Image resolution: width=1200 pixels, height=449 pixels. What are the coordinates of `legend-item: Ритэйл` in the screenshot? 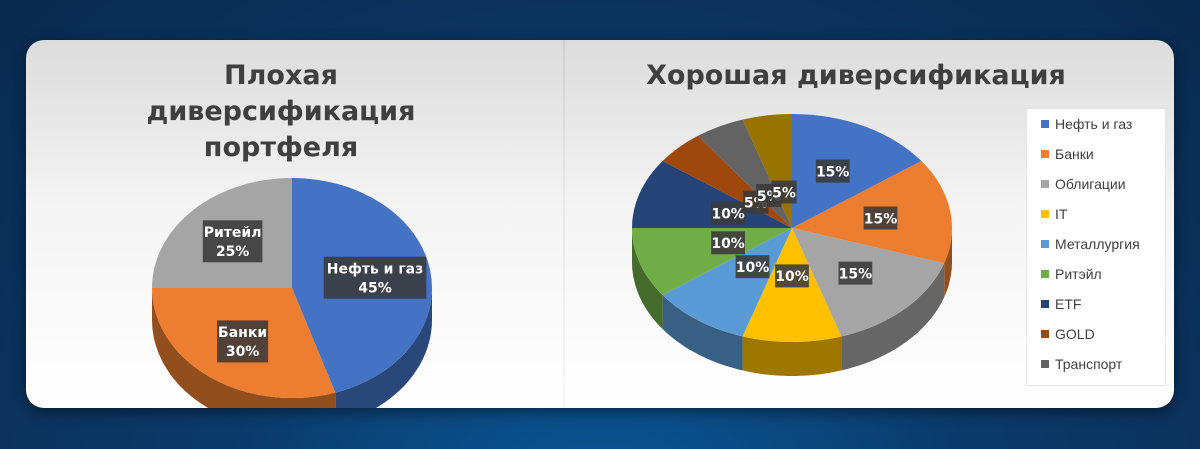 It's located at (1096, 274).